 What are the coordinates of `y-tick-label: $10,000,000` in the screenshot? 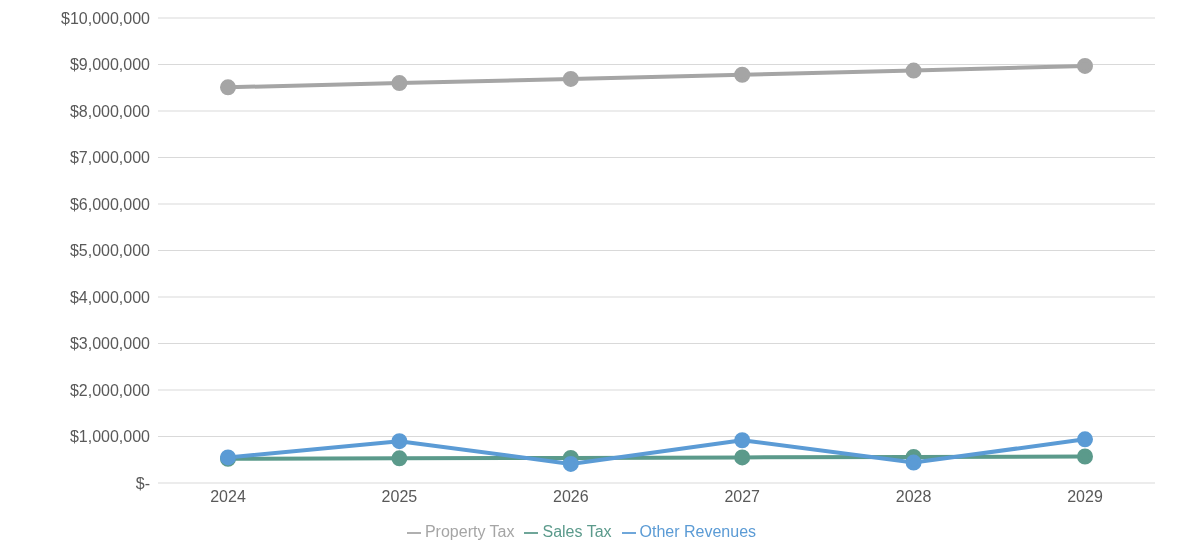 It's located at (106, 18).